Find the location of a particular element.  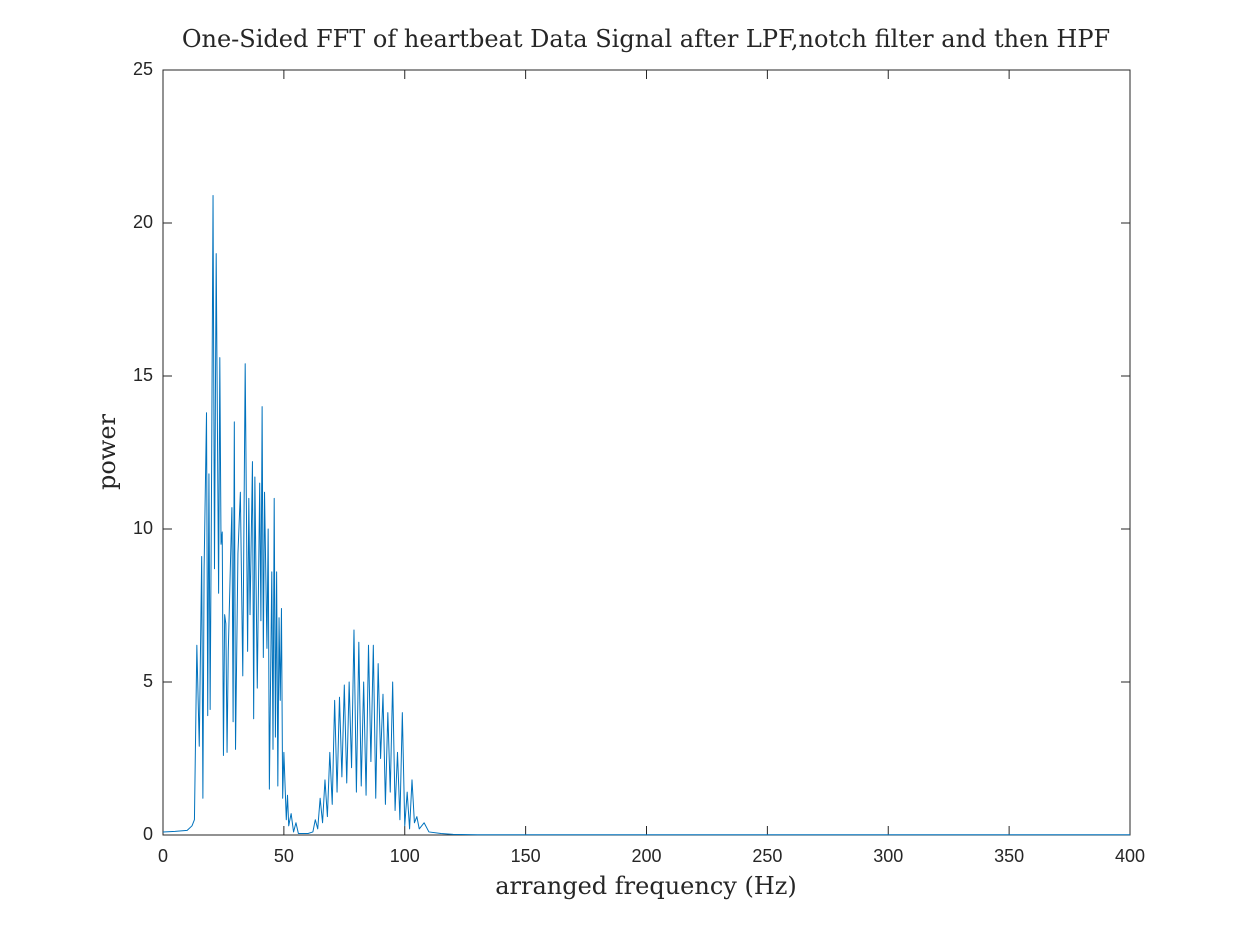

x-tick-label: 350 is located at coordinates (1009, 856).